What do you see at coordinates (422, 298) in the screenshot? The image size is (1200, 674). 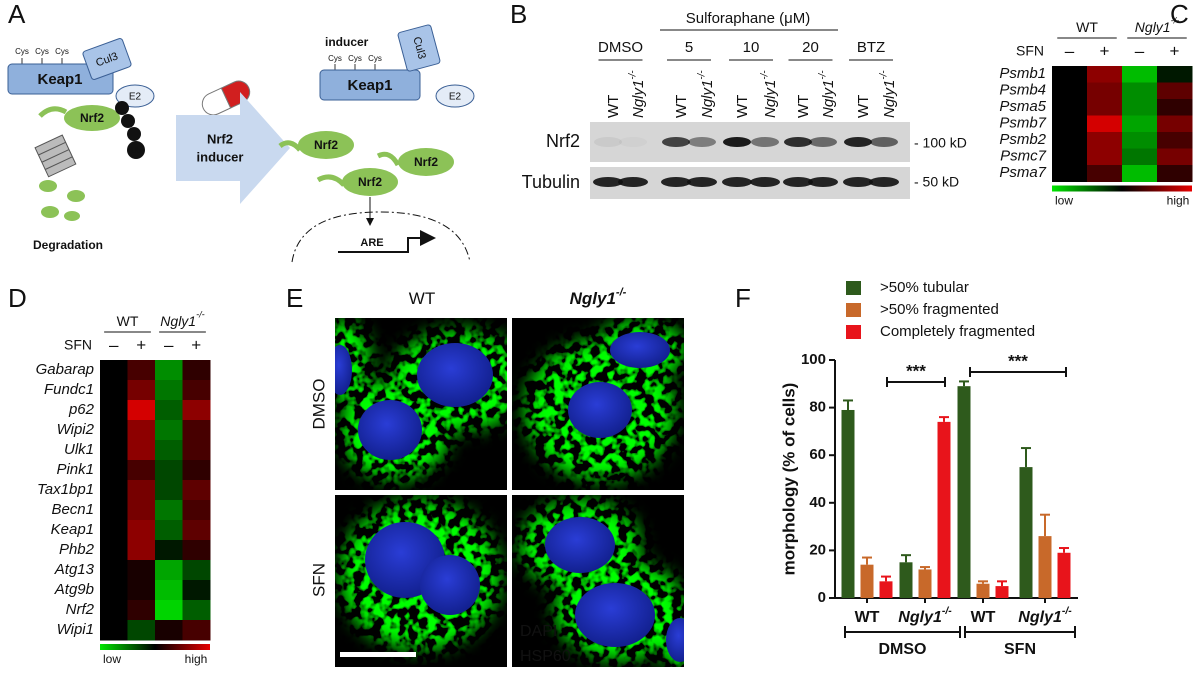 I see `column-label-main: WT` at bounding box center [422, 298].